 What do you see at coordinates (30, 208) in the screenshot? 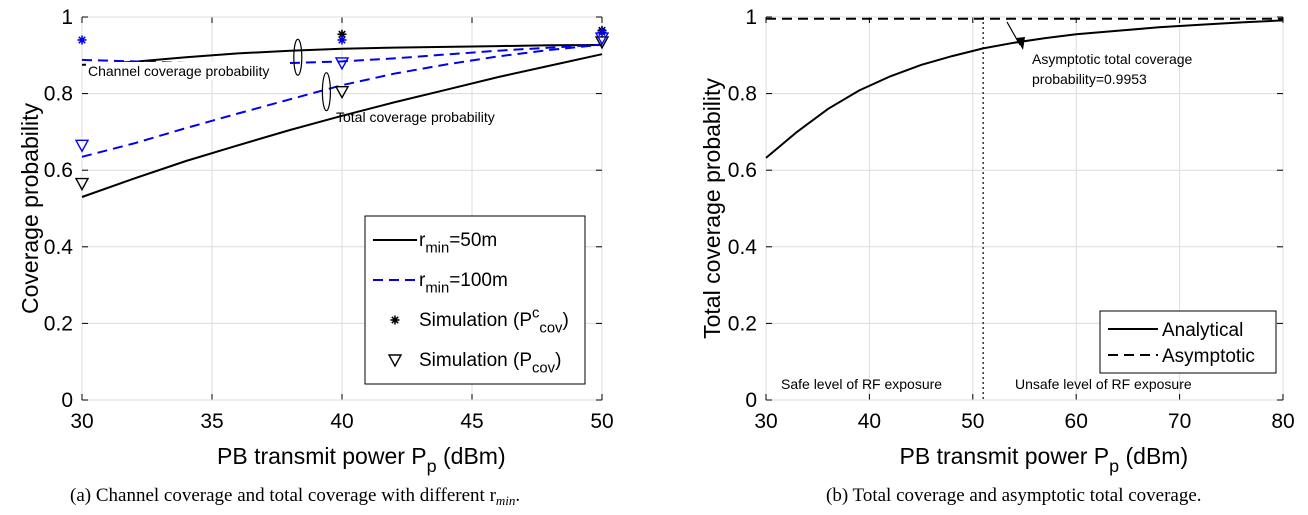
I see `y-axis-label: Coverage probability` at bounding box center [30, 208].